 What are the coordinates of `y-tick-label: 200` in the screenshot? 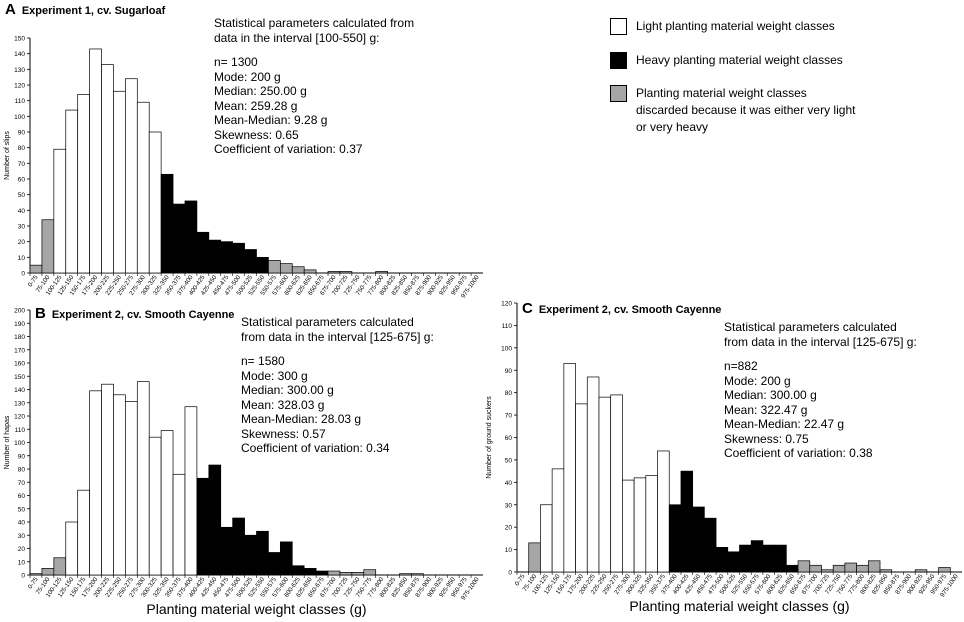 It's located at (19, 311).